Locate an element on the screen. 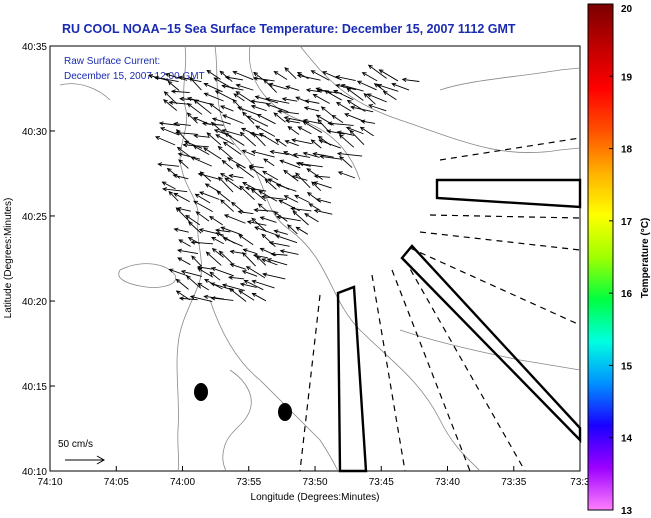  colorbar-ticks: 13 14 15 16 17 18 19 20 is located at coordinates (621, 260).